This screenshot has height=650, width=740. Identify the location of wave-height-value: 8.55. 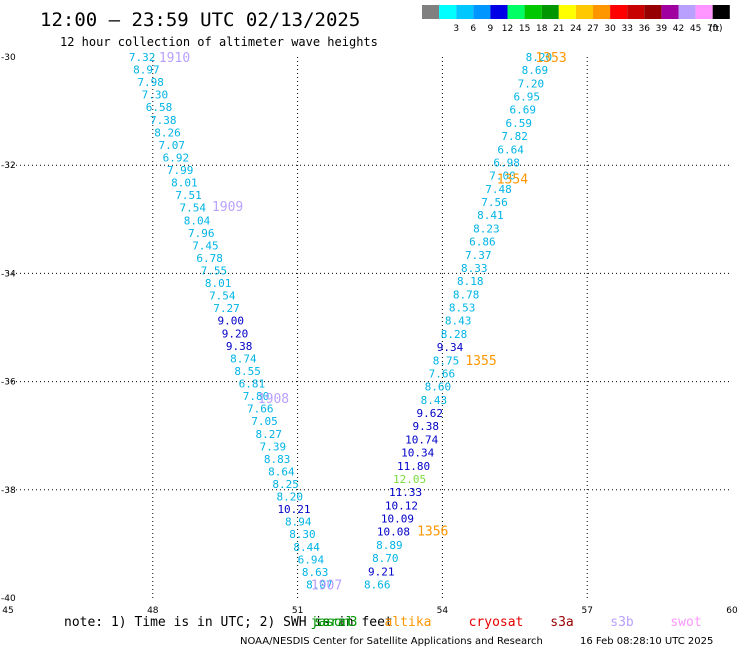
(247, 371).